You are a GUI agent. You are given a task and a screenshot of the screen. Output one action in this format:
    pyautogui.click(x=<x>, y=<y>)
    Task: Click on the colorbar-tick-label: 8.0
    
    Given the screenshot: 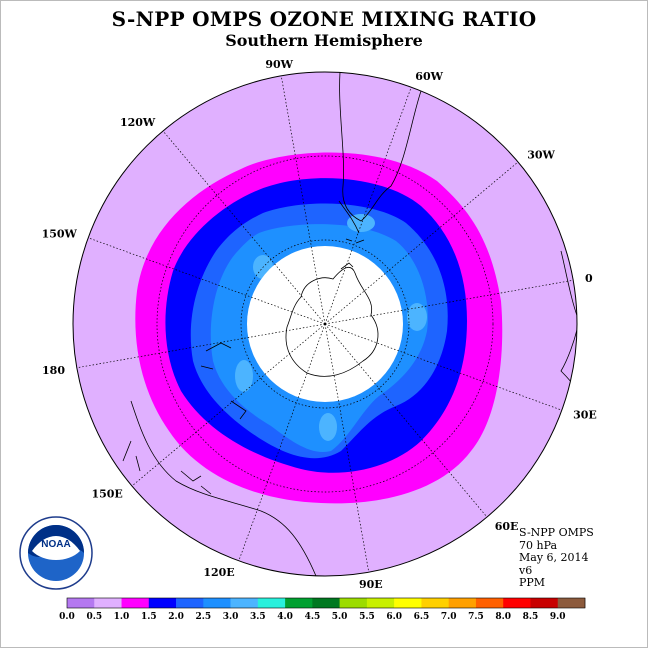 What is the action you would take?
    pyautogui.click(x=503, y=617)
    